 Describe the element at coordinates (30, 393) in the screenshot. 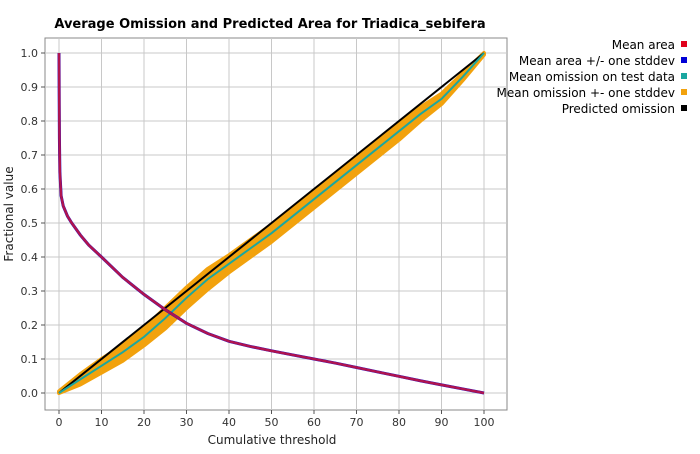

I see `y-tick-label: 0.0` at that location.